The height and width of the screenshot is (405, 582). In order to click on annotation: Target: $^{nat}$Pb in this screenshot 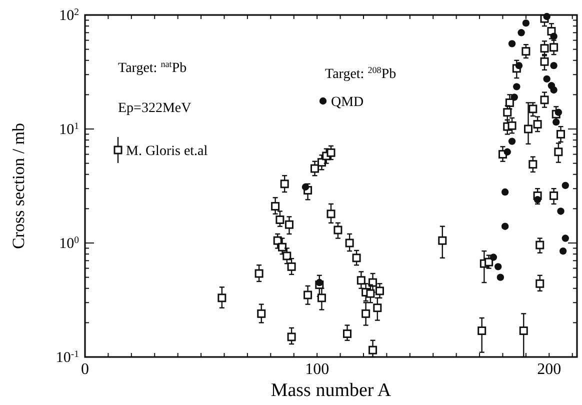, I will do `click(152, 67)`.